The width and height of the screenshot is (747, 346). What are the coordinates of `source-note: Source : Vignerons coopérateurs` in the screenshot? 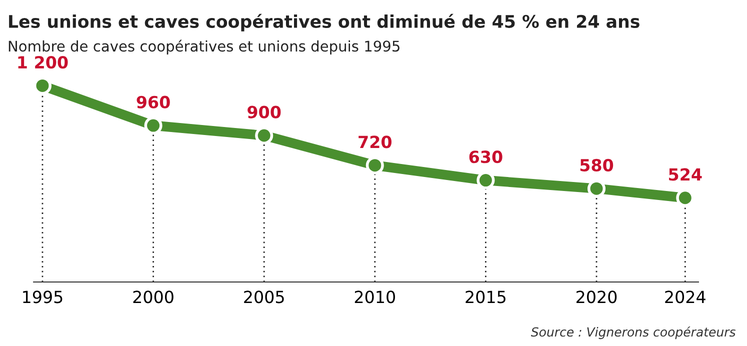 It's located at (633, 333).